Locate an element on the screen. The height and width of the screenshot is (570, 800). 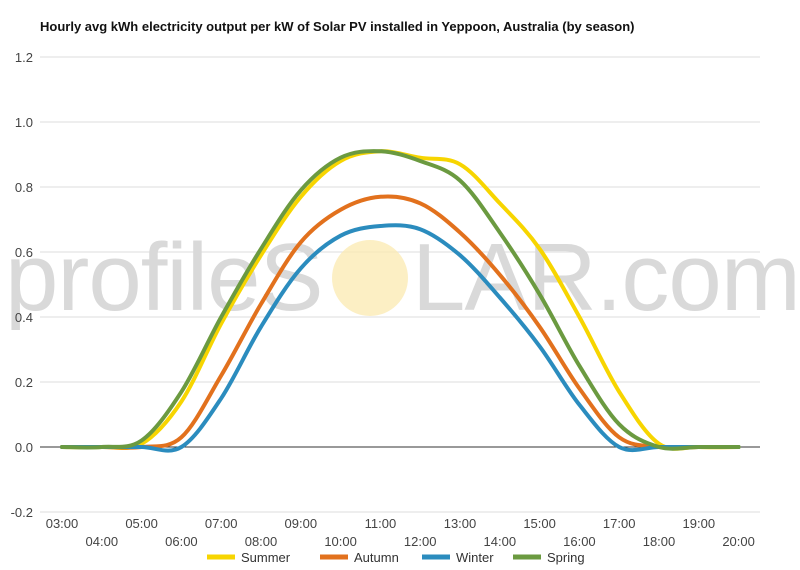
x-tick-label: 15:00 is located at coordinates (539, 523).